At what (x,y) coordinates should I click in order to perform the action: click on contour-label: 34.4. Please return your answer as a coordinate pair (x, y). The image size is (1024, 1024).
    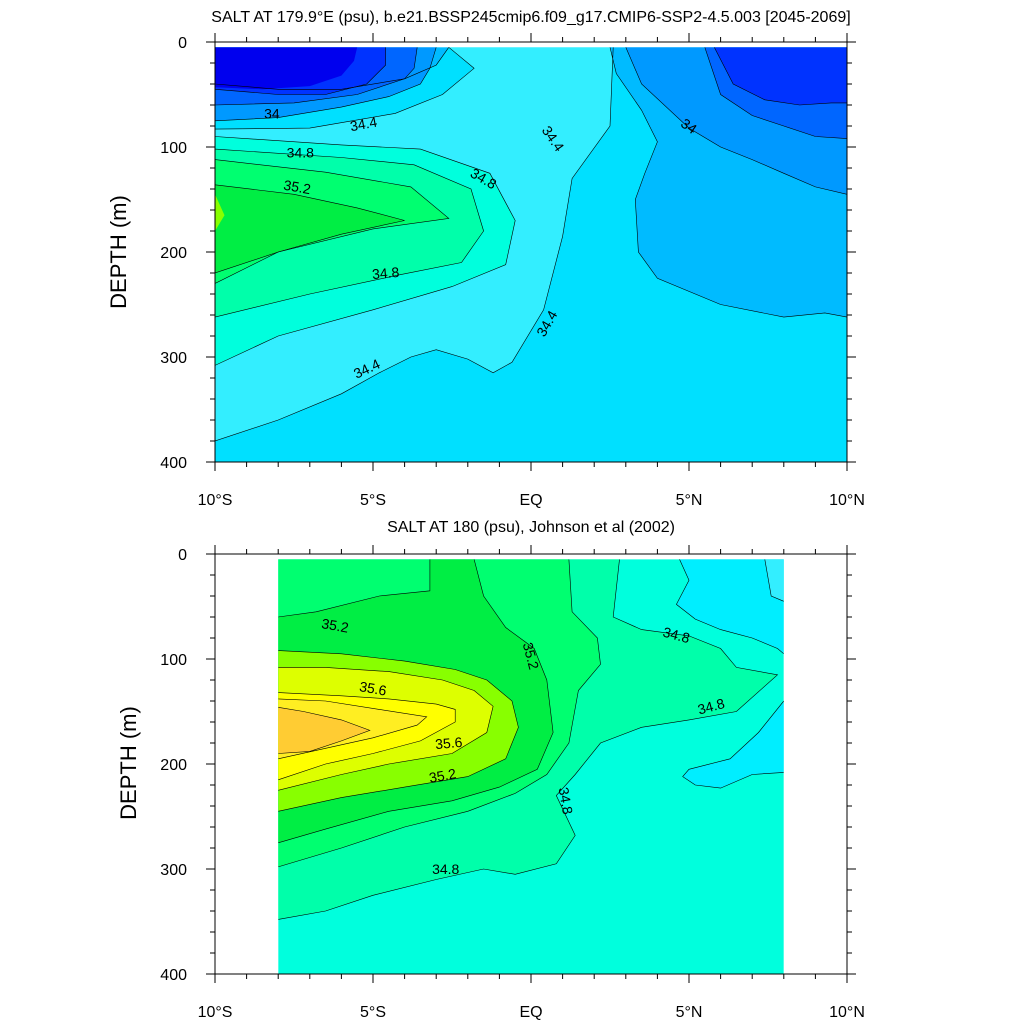
    Looking at the image, I should click on (364, 124).